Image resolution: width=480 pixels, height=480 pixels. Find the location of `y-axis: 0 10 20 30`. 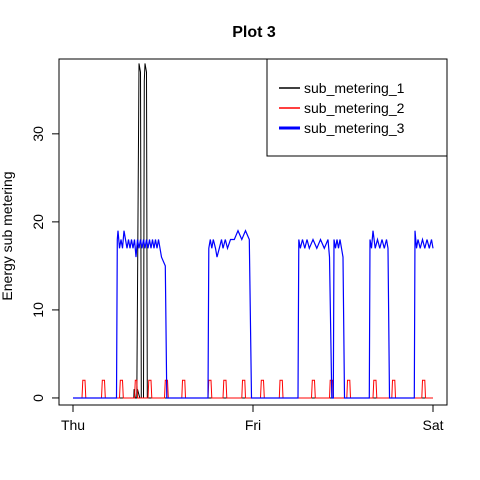

y-axis: 0 10 20 30 is located at coordinates (45, 264).